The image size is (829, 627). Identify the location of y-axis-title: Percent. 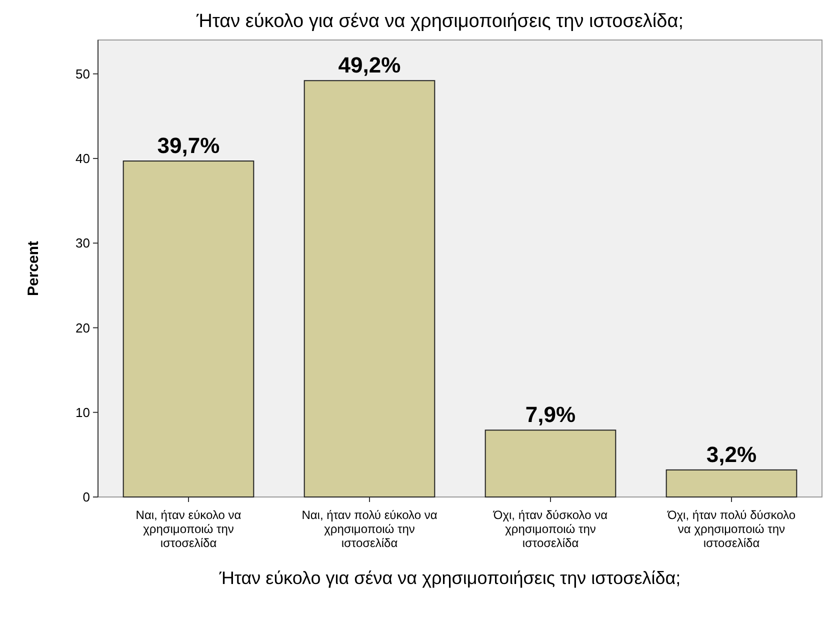
(33, 268).